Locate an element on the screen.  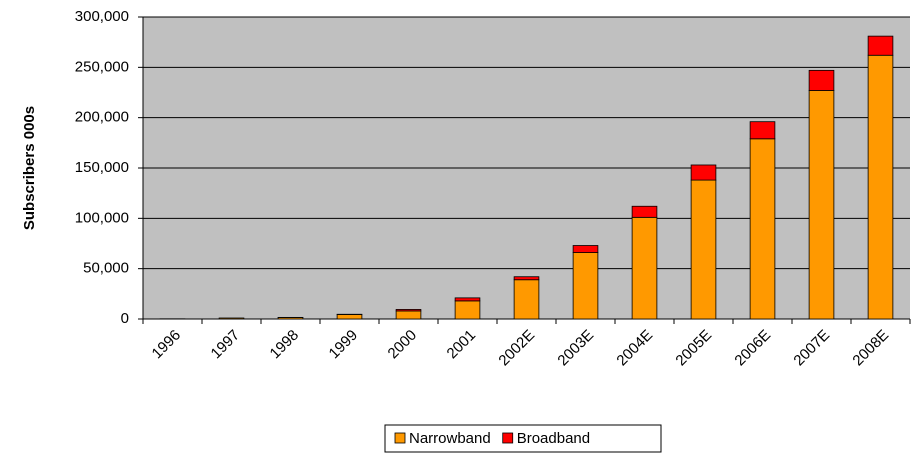
y-tick-label: 150,000 is located at coordinates (102, 167).